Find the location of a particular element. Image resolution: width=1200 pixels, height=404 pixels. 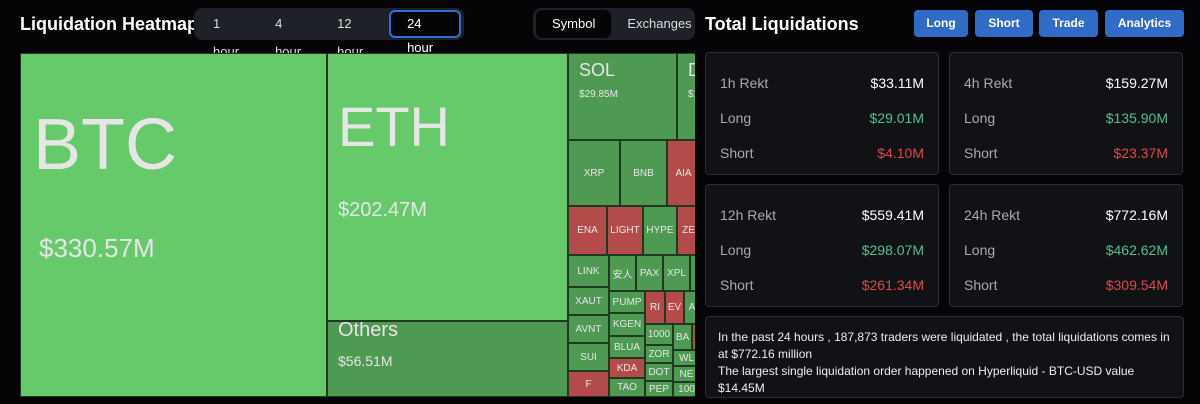

tile-avnt: AVNT is located at coordinates (588, 329).